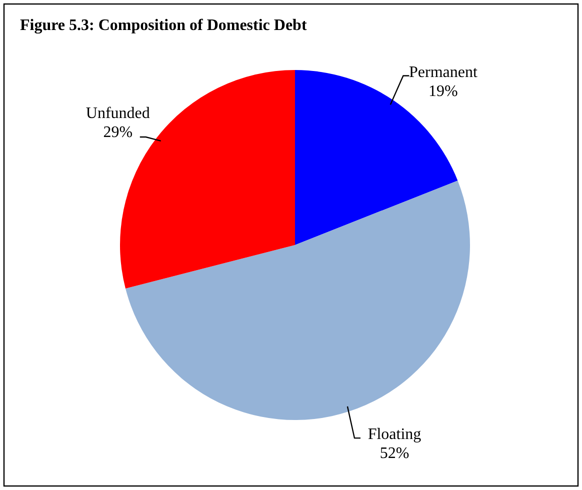  What do you see at coordinates (118, 113) in the screenshot?
I see `slice-label: Unfunded` at bounding box center [118, 113].